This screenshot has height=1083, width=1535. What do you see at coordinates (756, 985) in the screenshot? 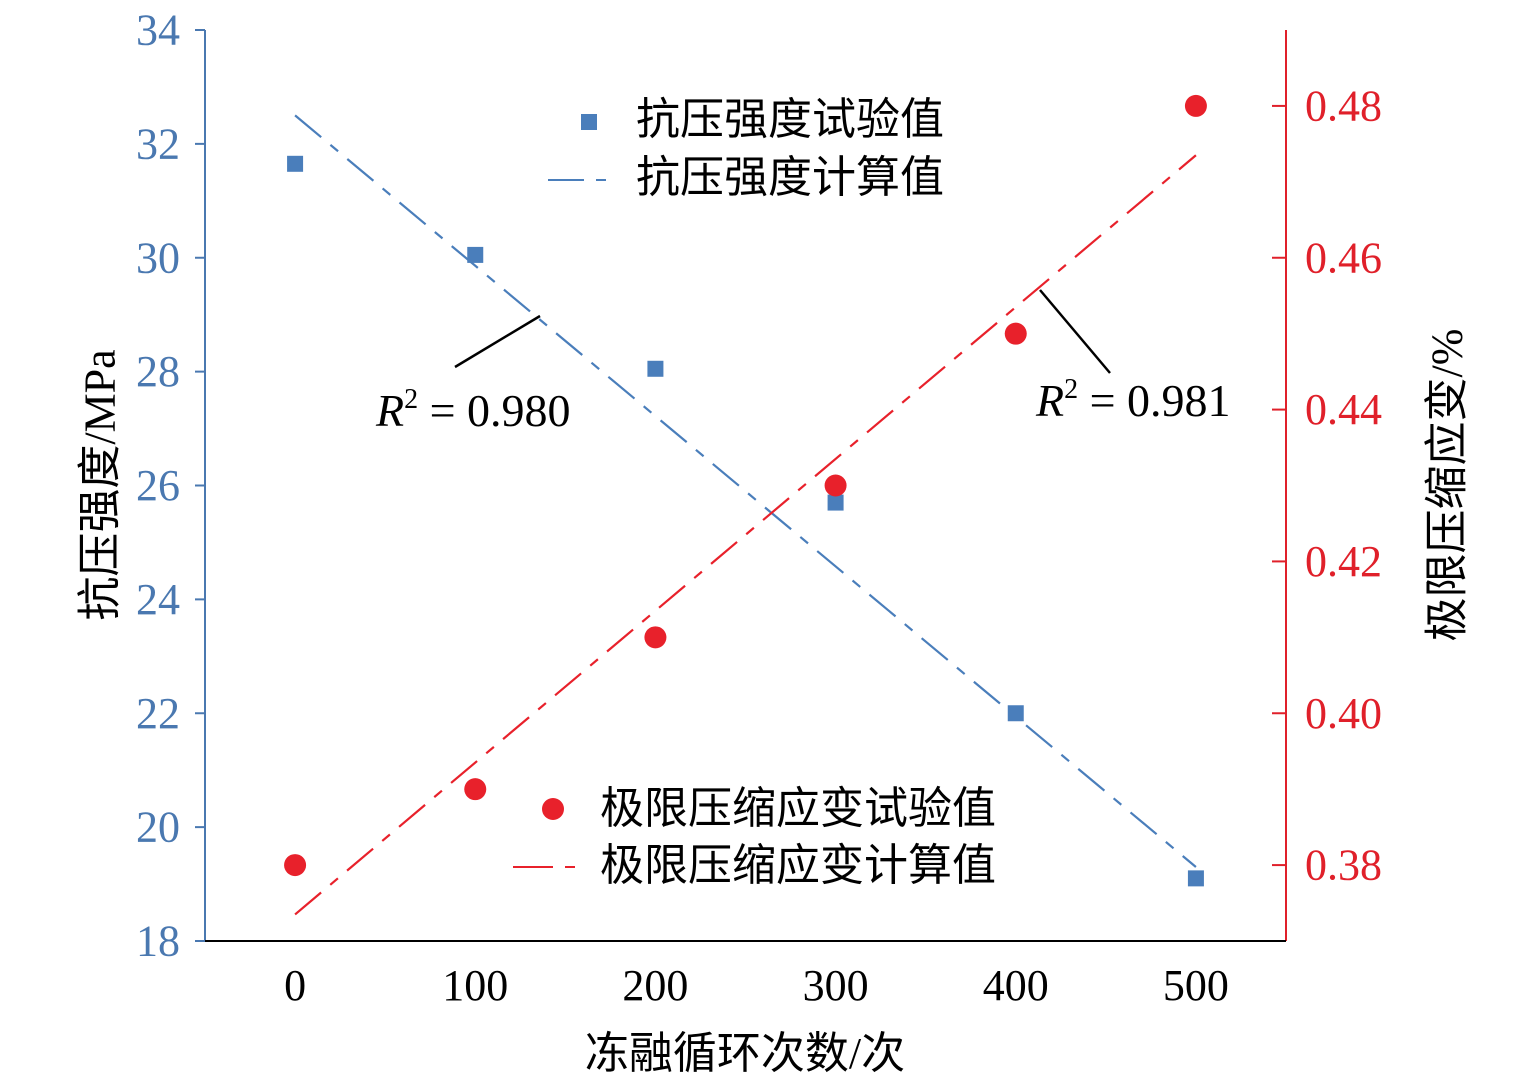
I see `x-axis-ticks: 0 100 200 300 400 500` at bounding box center [756, 985].